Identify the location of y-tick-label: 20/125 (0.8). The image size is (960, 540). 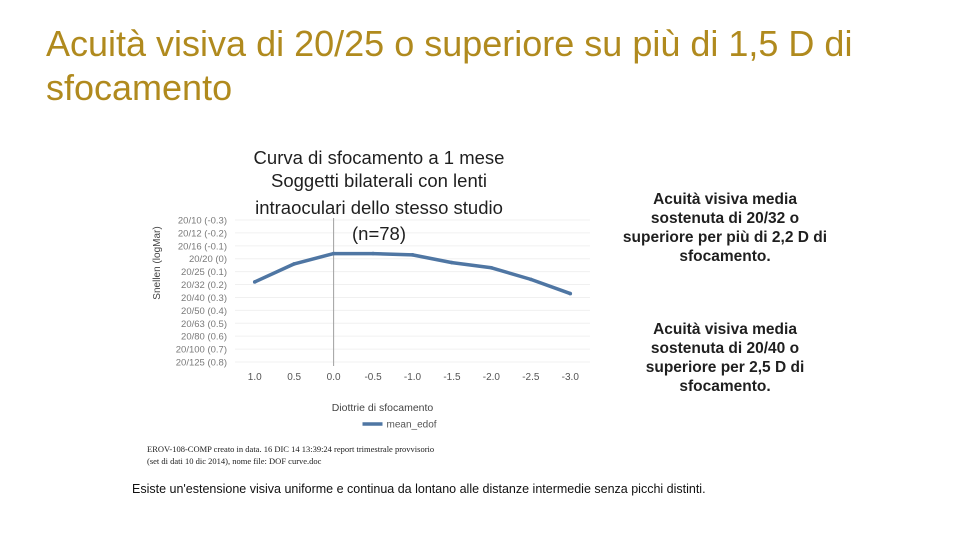
(201, 363).